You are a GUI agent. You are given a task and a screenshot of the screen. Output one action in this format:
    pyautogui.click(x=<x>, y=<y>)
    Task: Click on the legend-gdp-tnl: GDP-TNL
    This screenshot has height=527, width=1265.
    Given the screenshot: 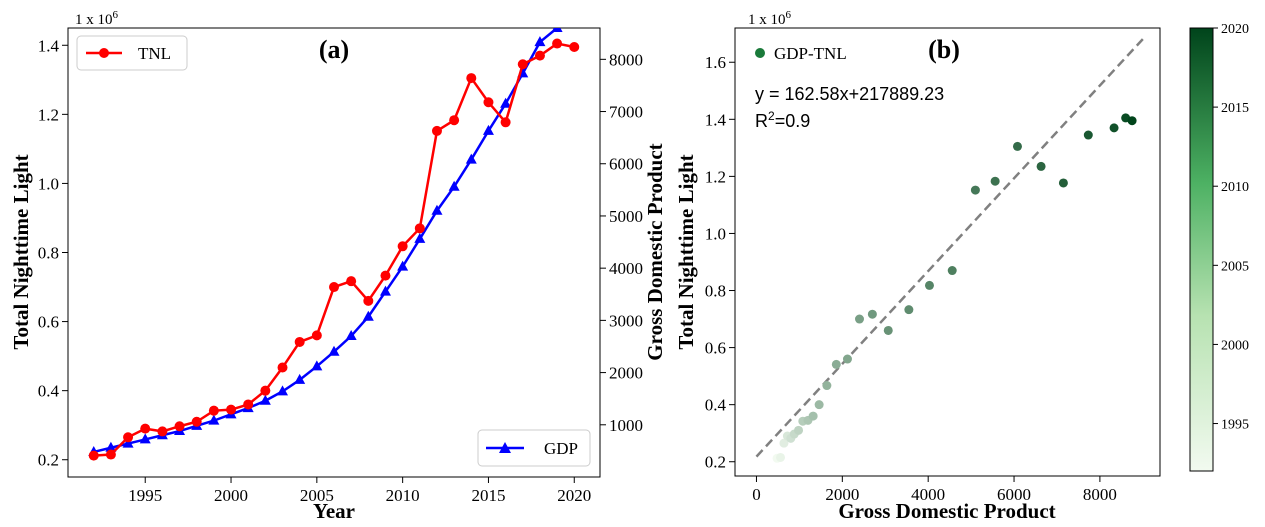 What is the action you would take?
    pyautogui.click(x=801, y=53)
    